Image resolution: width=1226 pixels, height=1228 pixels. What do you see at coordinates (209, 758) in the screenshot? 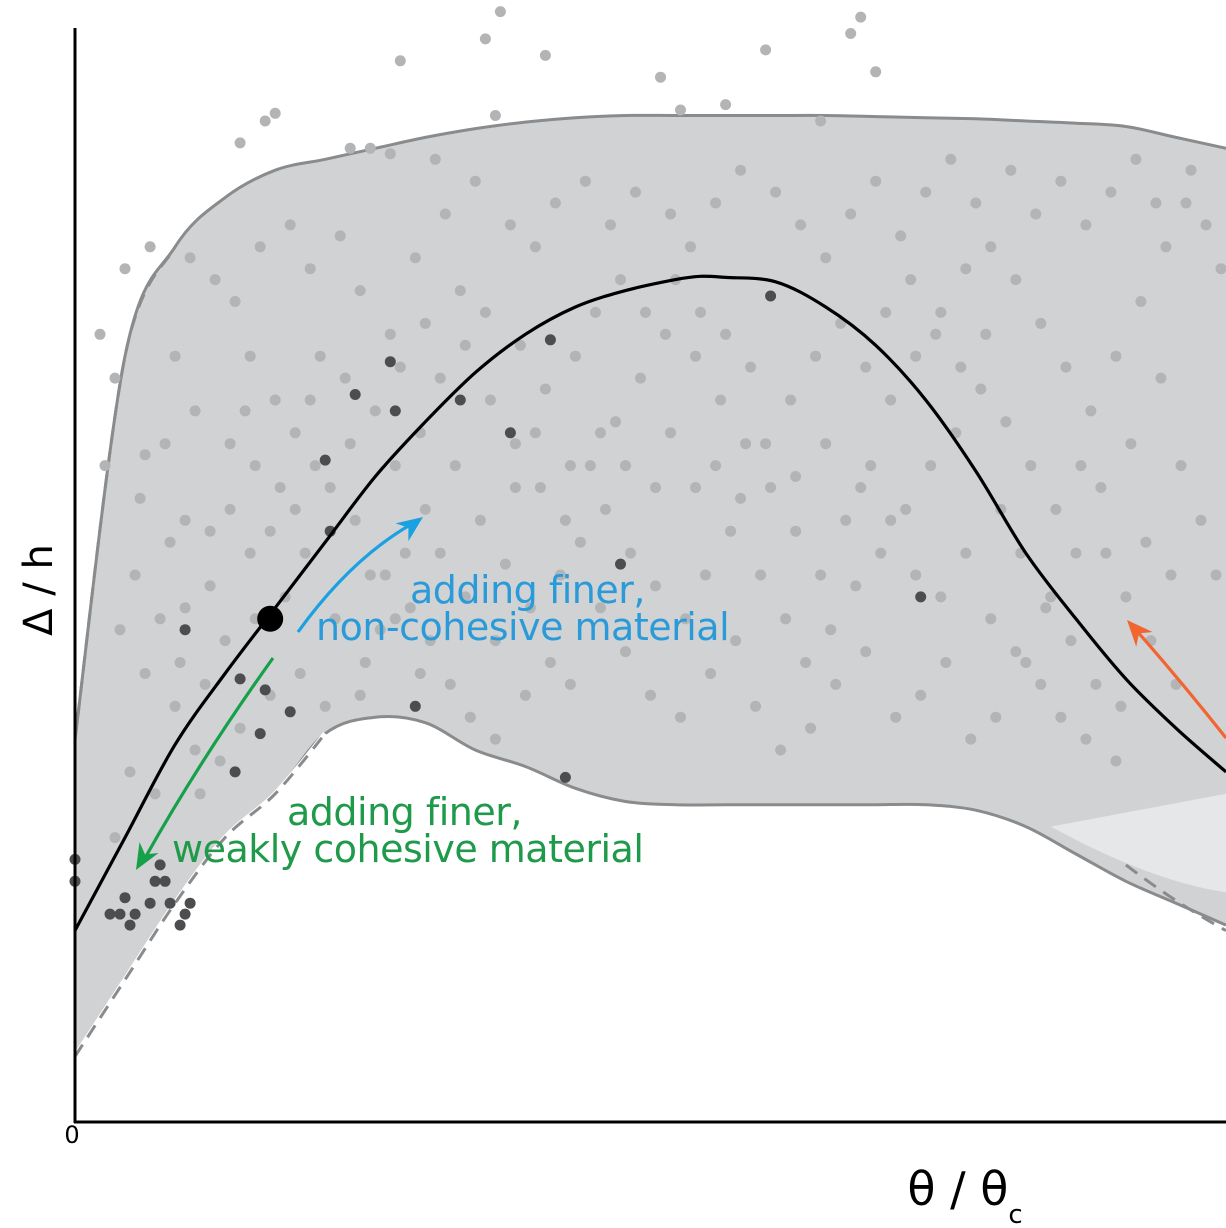
I see `arrow-green-shaft` at bounding box center [209, 758].